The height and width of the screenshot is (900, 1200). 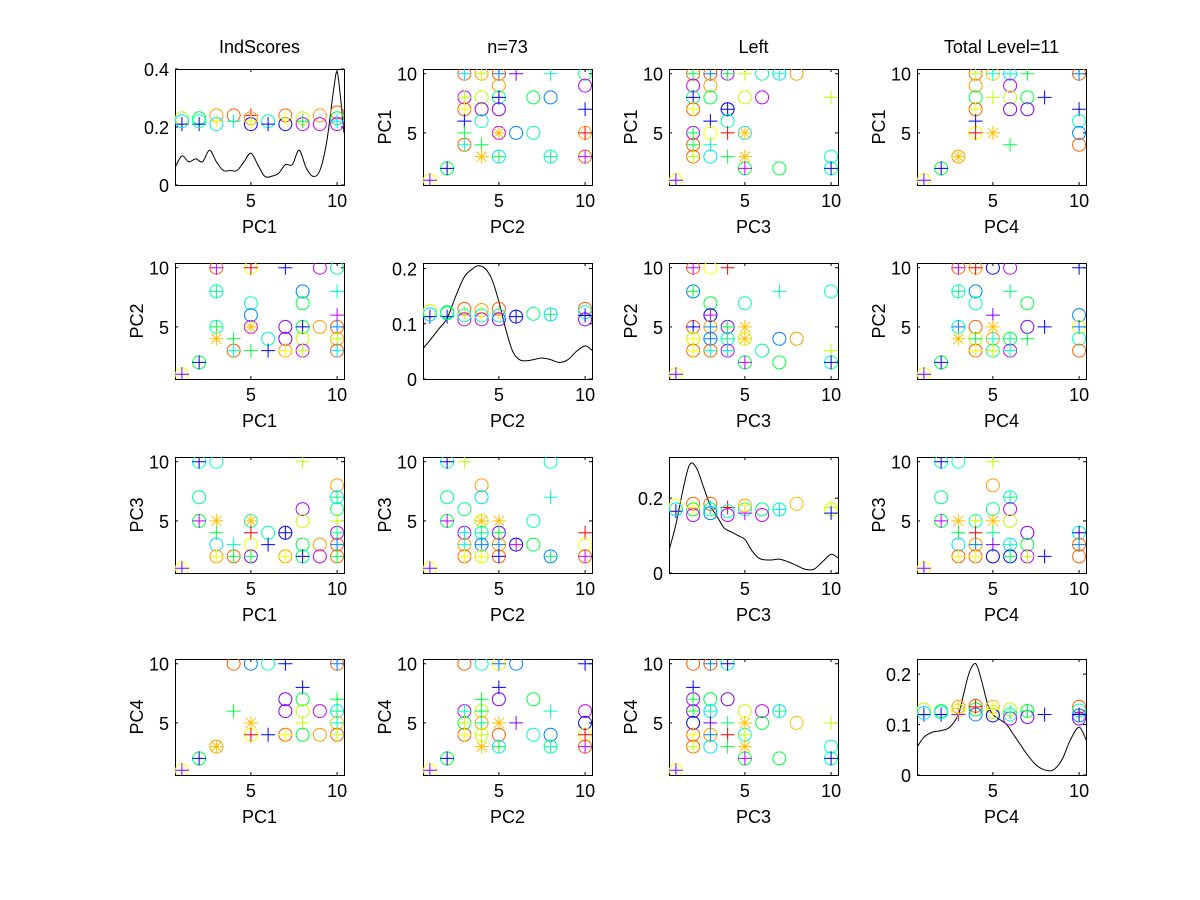 What do you see at coordinates (507, 615) in the screenshot?
I see `x-axis-label: PC2` at bounding box center [507, 615].